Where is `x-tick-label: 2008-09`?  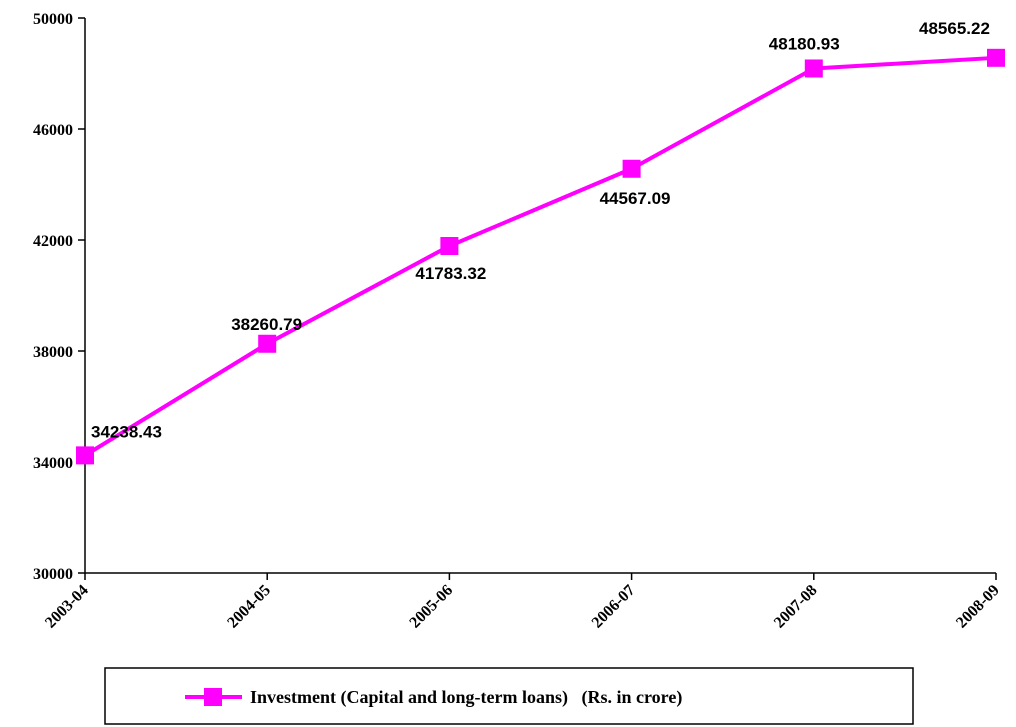
x-tick-label: 2008-09 is located at coordinates (978, 607).